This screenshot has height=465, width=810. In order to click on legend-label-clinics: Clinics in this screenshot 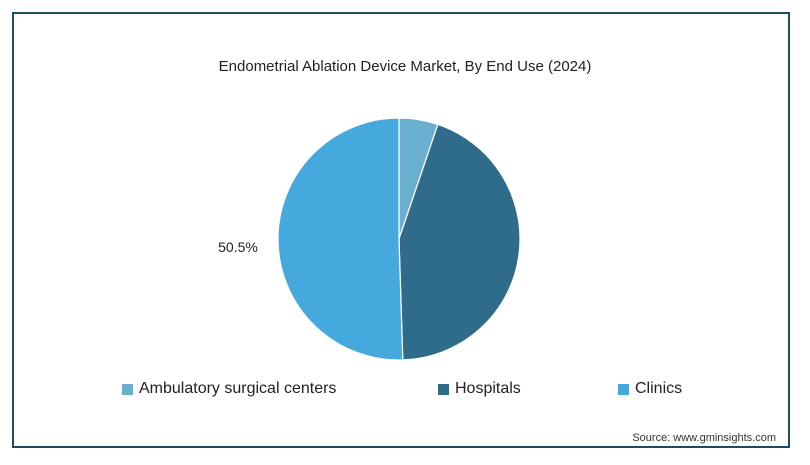, I will do `click(659, 388)`.